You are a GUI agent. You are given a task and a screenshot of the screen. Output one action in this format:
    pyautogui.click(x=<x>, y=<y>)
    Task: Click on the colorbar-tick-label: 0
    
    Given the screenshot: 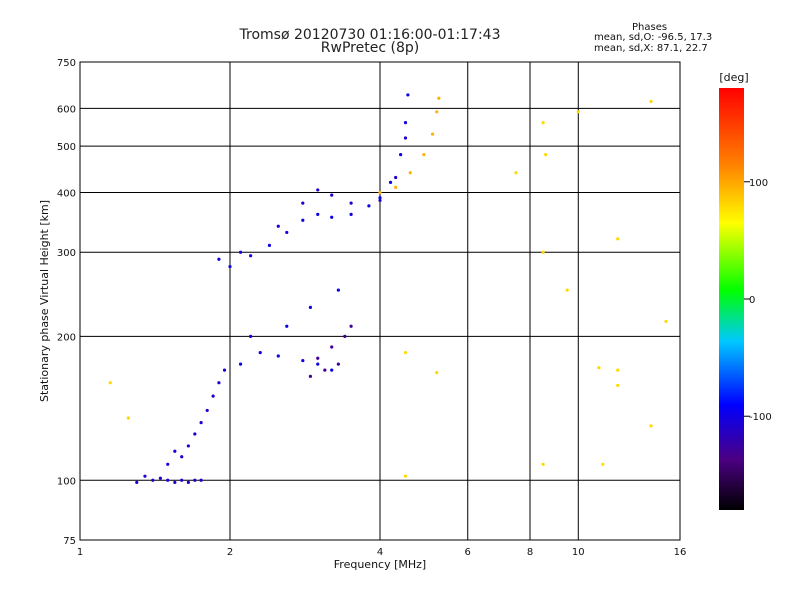 What is the action you would take?
    pyautogui.click(x=752, y=300)
    